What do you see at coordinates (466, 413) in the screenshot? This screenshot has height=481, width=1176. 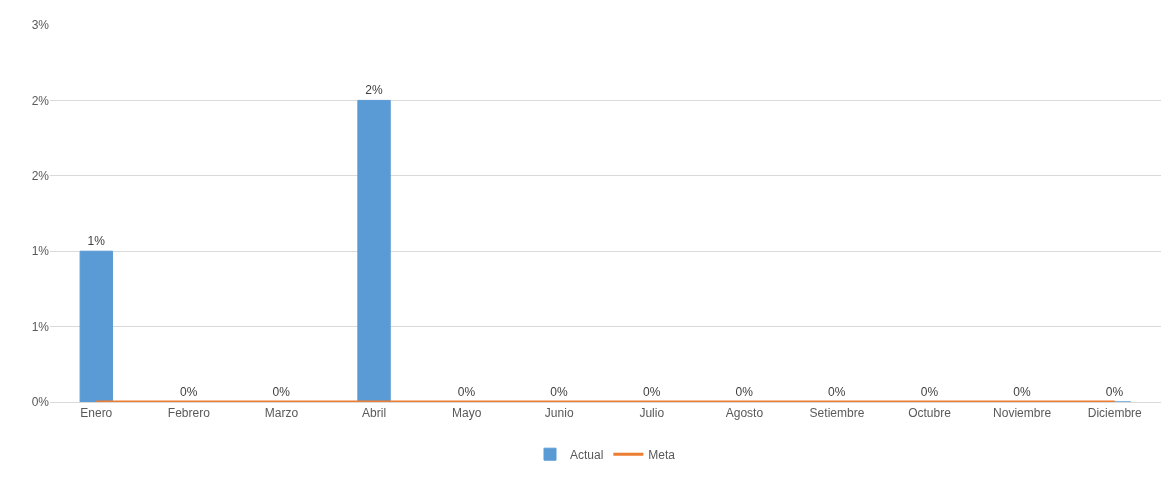 I see `x-tick-label: Mayo` at bounding box center [466, 413].